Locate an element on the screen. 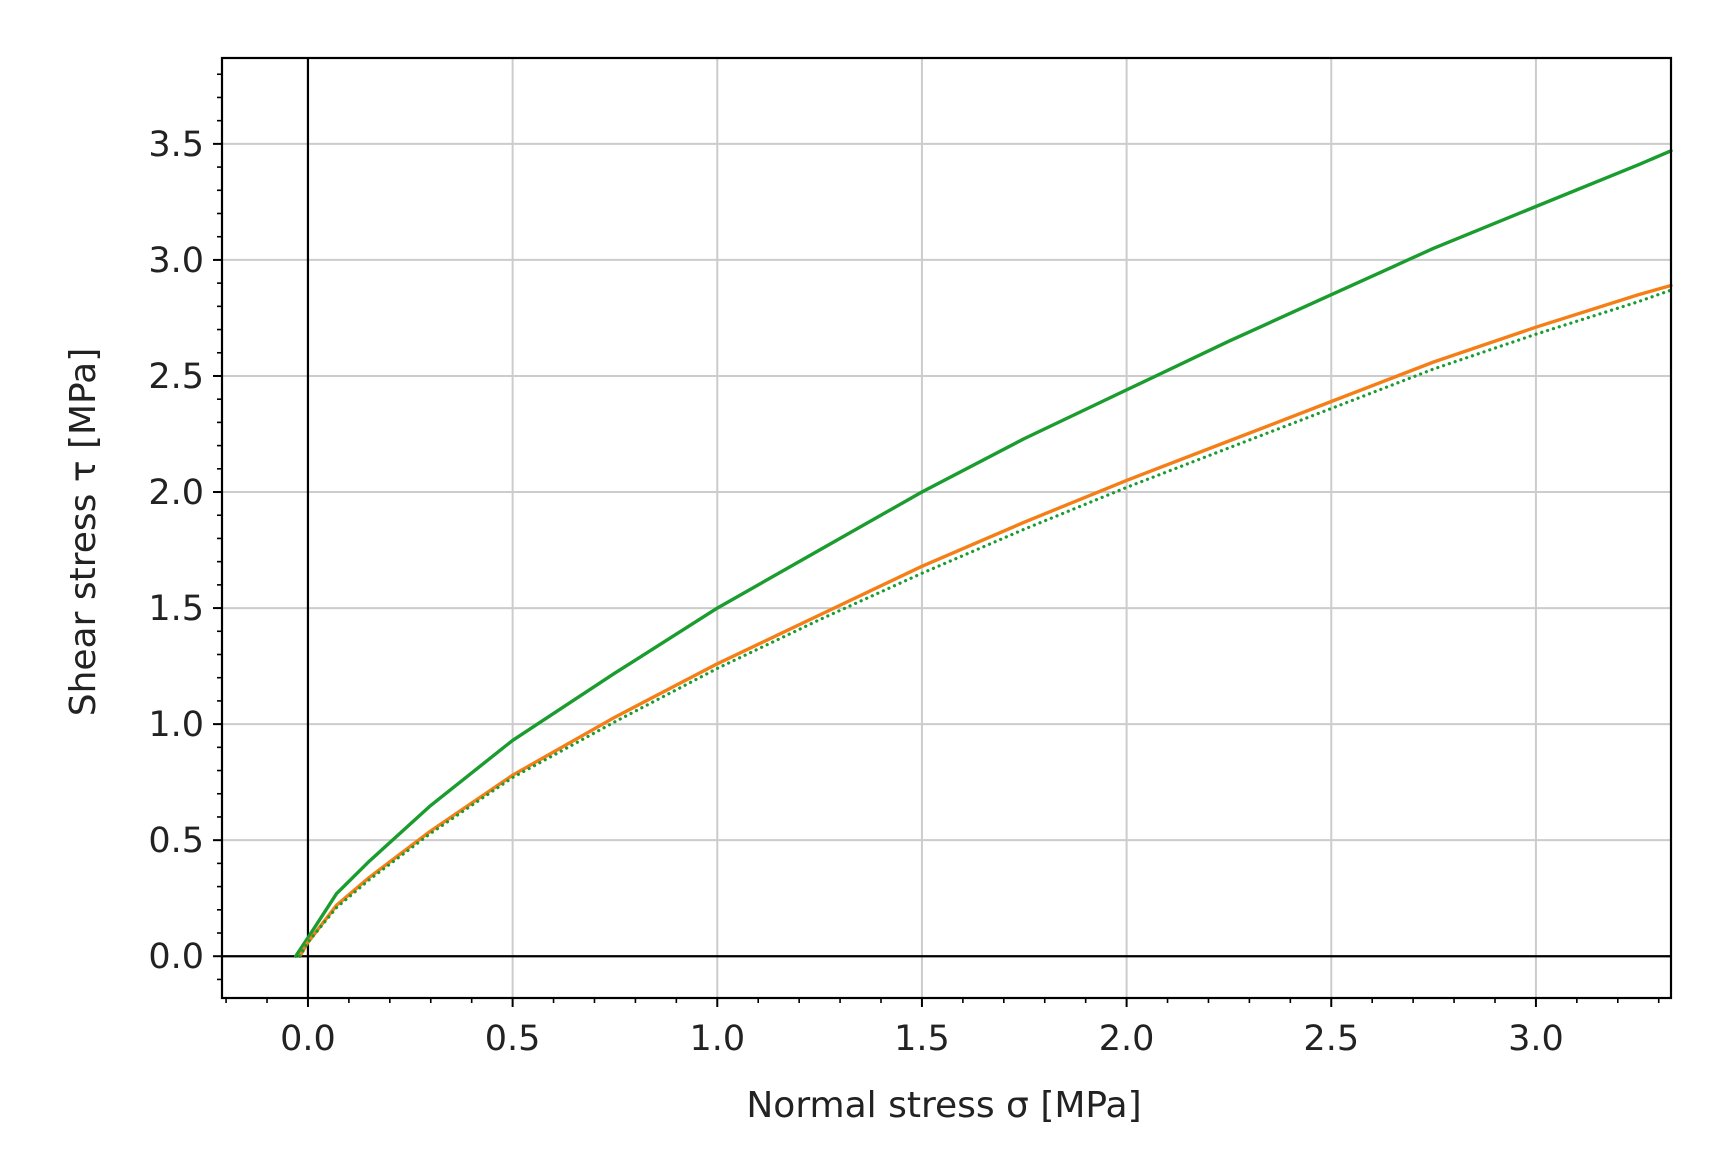  x-tick-label: 0.5 is located at coordinates (513, 1039).